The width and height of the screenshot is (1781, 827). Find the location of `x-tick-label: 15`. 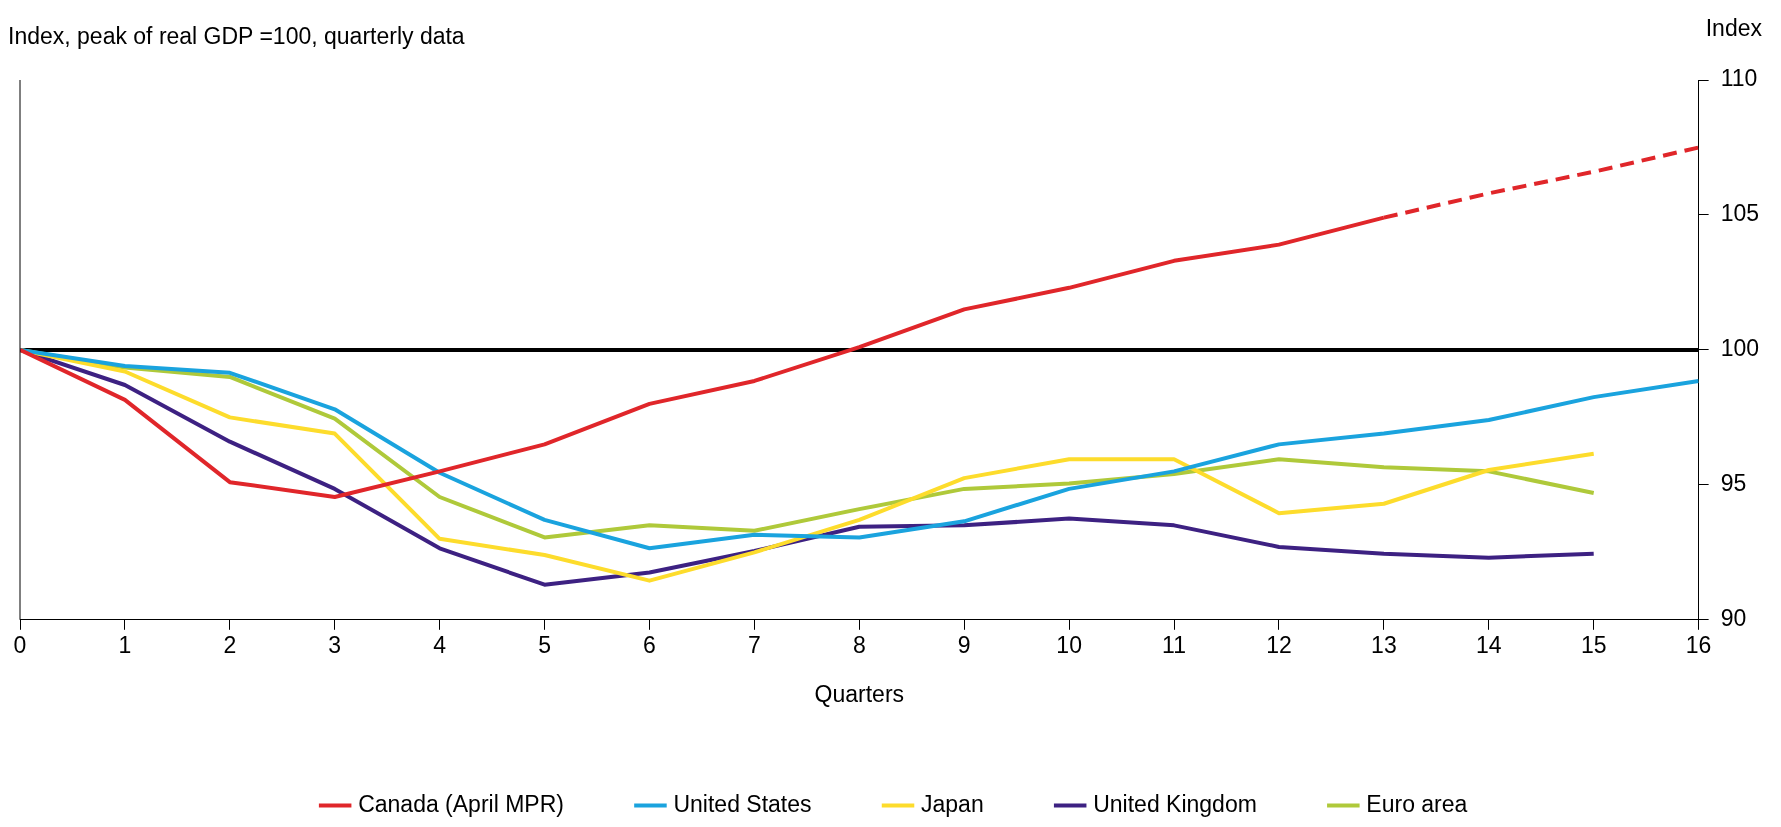

x-tick-label: 15 is located at coordinates (1593, 644).